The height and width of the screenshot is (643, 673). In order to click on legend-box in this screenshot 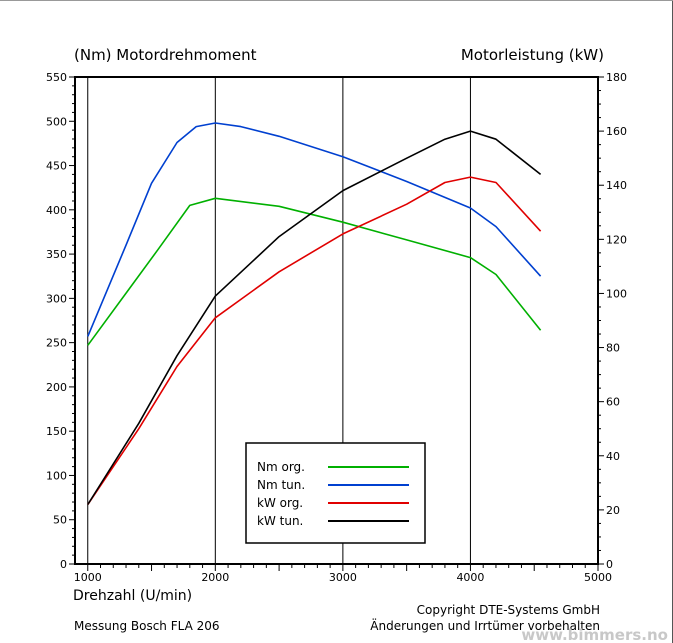, I will do `click(335, 493)`.